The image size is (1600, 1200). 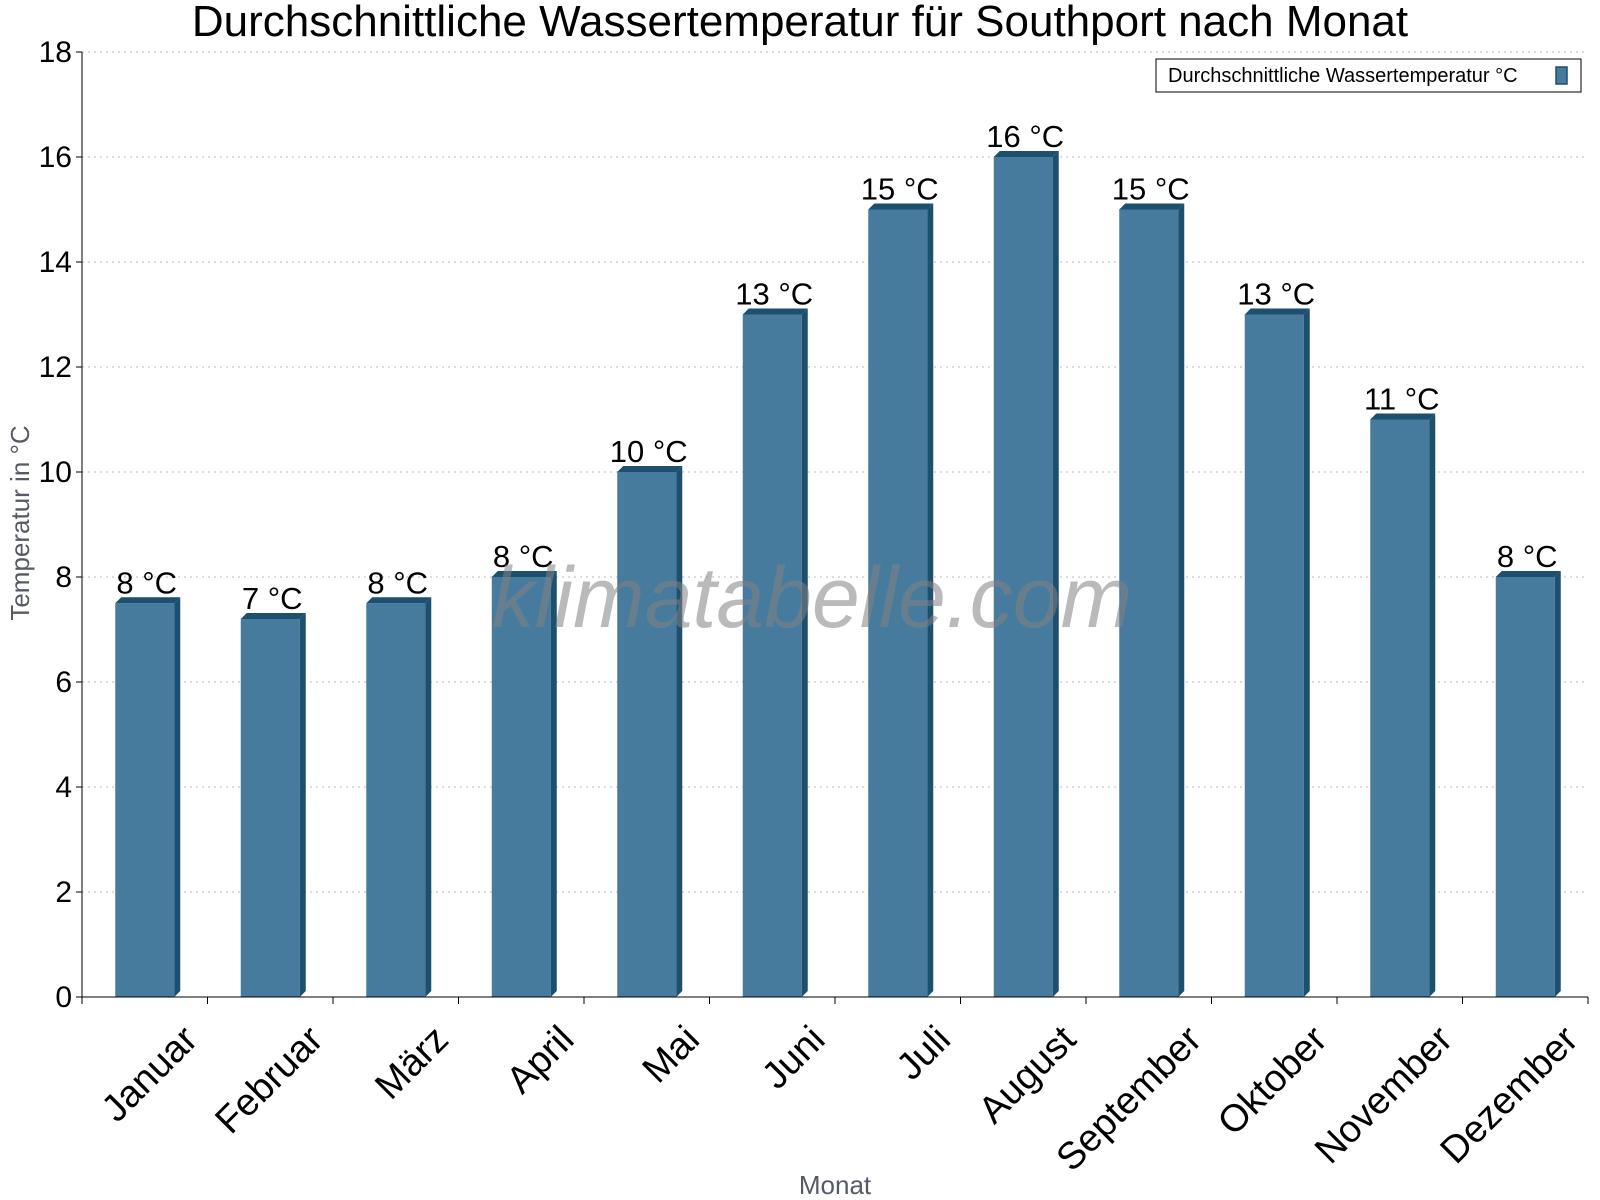 What do you see at coordinates (60, 525) in the screenshot?
I see `y-axis-ticks: 0 2 4 6 8 10 12 14 16 18` at bounding box center [60, 525].